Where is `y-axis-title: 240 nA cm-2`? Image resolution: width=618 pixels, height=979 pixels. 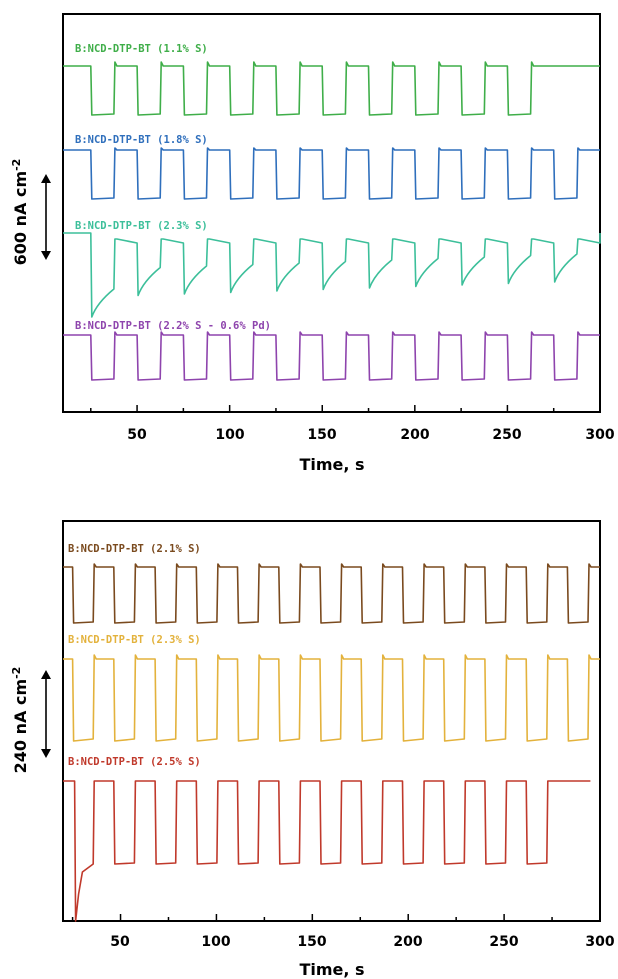 y-axis-title: 240 nA cm-2 is located at coordinates (20, 720).